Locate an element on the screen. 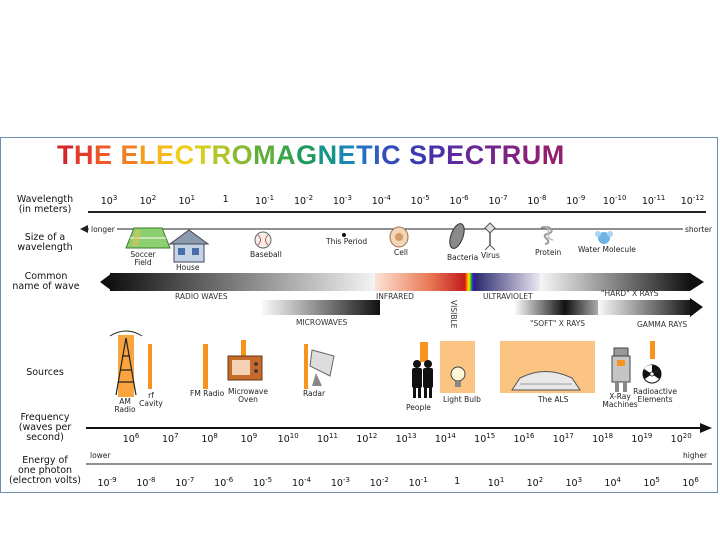 The height and width of the screenshot is (540, 720). wavelength-tick-label: 10⁻¹² is located at coordinates (692, 201).